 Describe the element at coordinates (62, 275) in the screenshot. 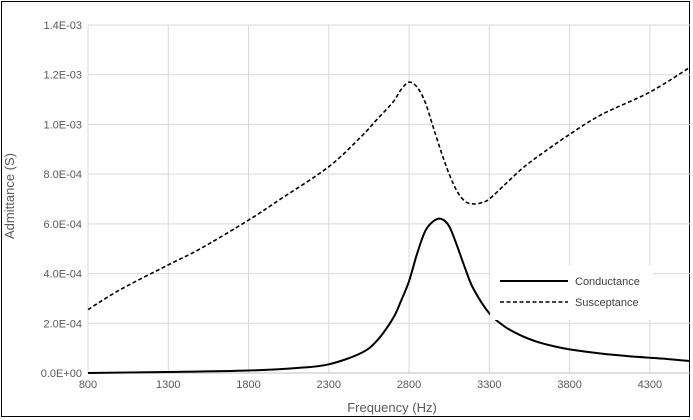

I see `y-tick-label: 4.0E-04` at that location.